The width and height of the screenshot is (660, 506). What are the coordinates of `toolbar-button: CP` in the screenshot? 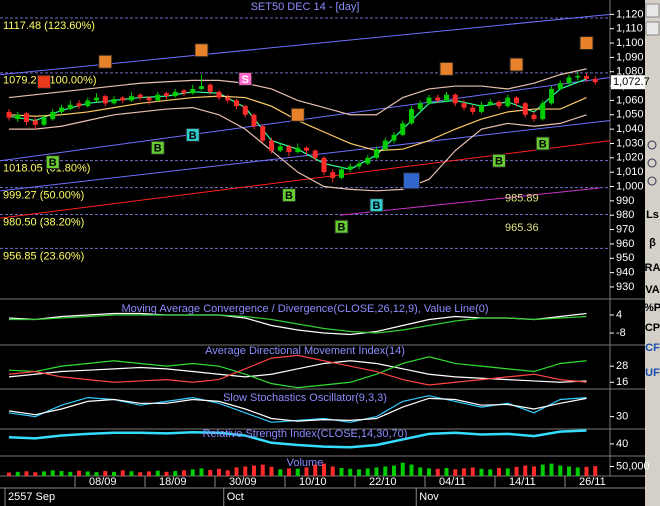 It's located at (652, 328).